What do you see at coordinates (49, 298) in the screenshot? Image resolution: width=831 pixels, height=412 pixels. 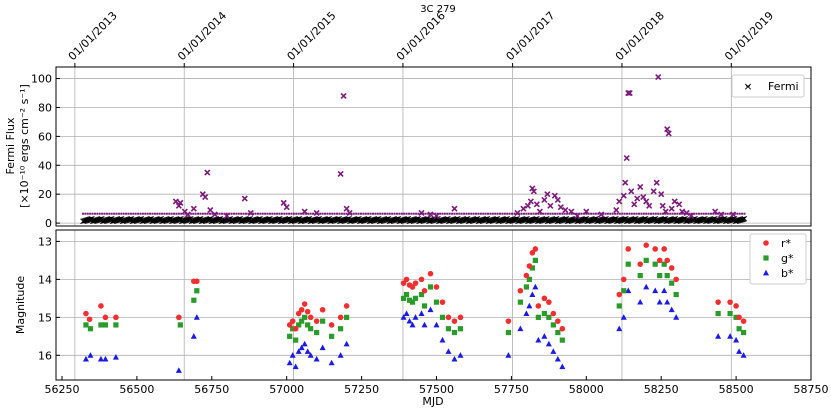 I see `bottom-y-ticks: 13 14 15 16` at bounding box center [49, 298].